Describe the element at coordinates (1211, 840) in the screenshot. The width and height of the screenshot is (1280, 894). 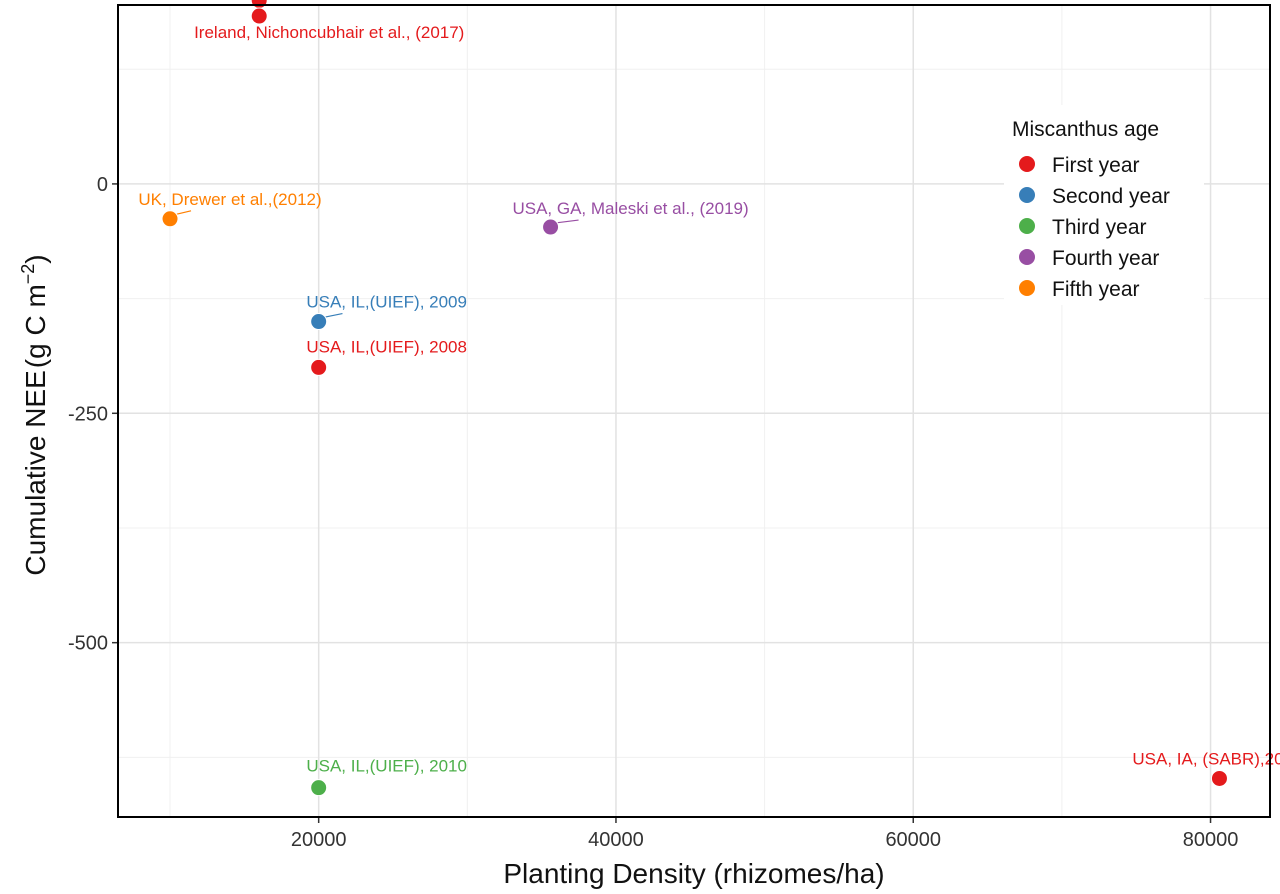
I see `x-tick-label: 80000` at that location.